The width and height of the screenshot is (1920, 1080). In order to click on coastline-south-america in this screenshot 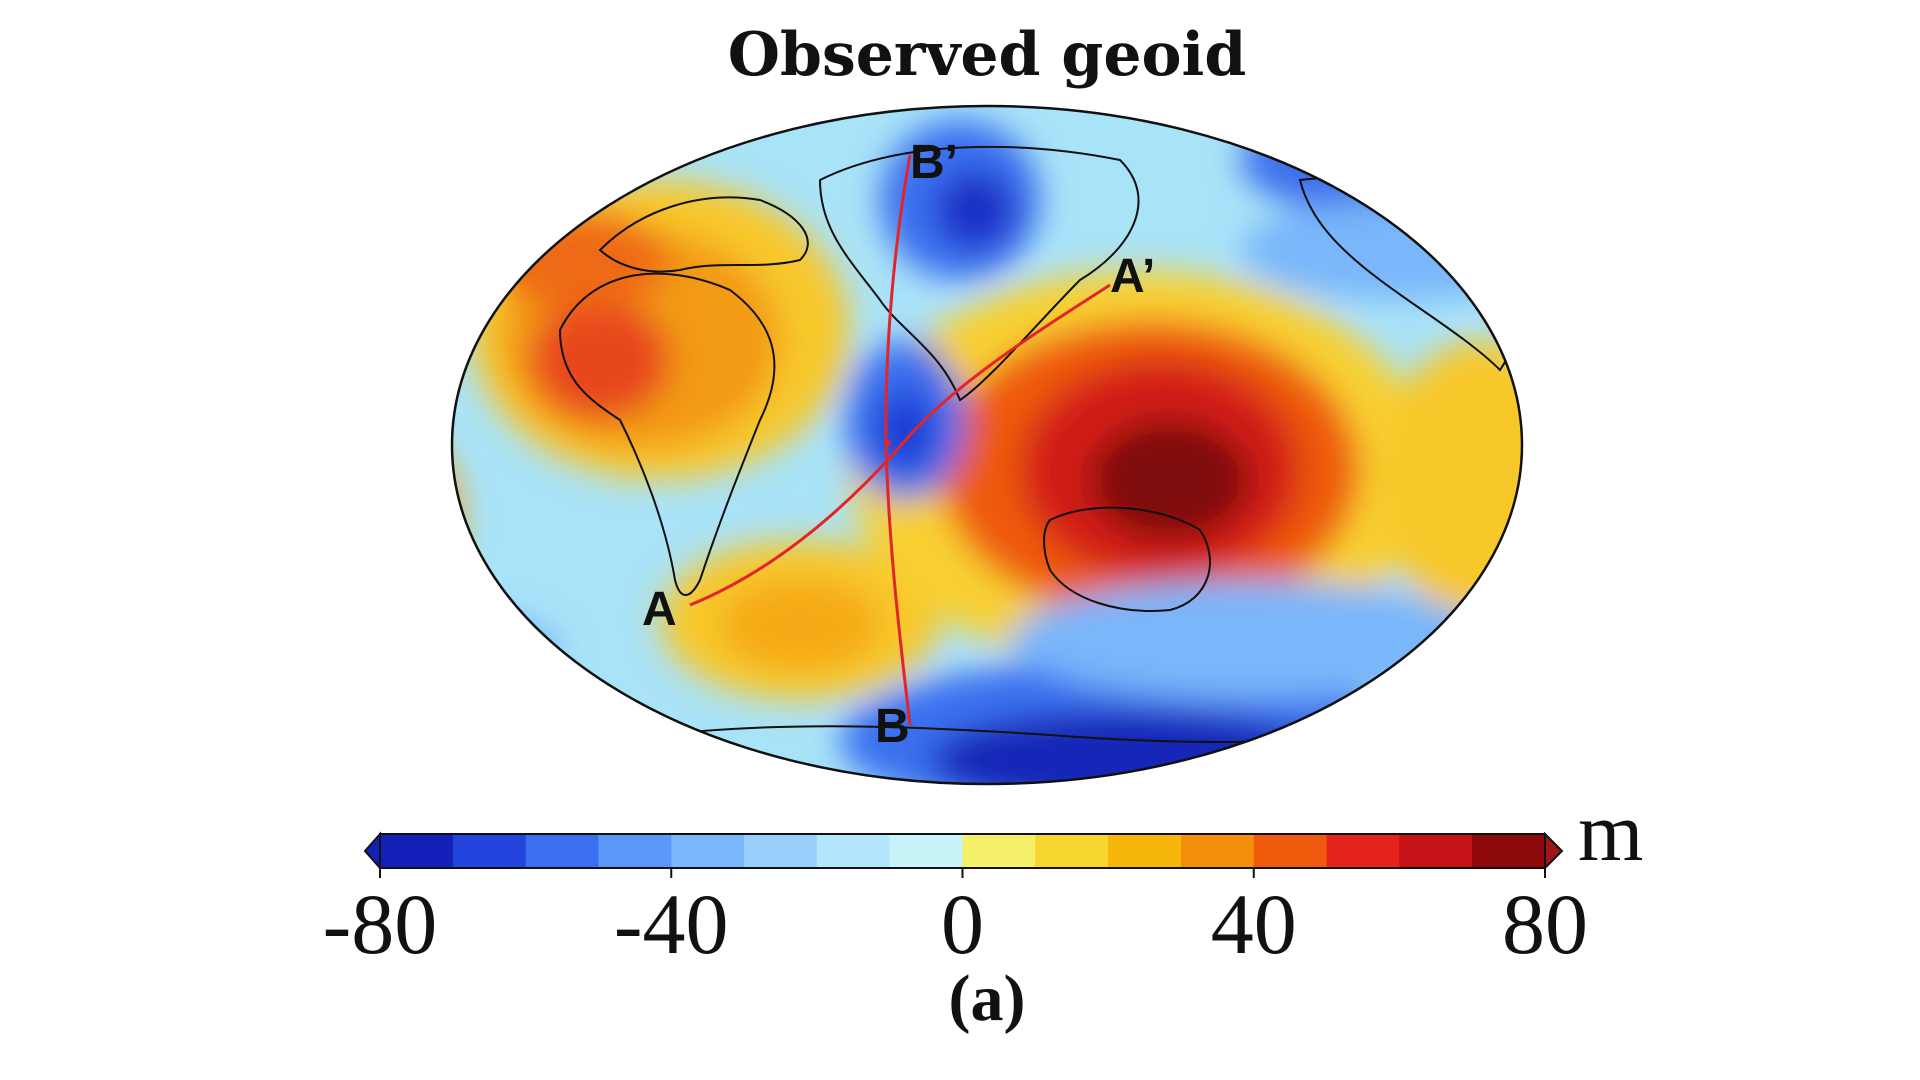, I will do `click(374, 526)`.